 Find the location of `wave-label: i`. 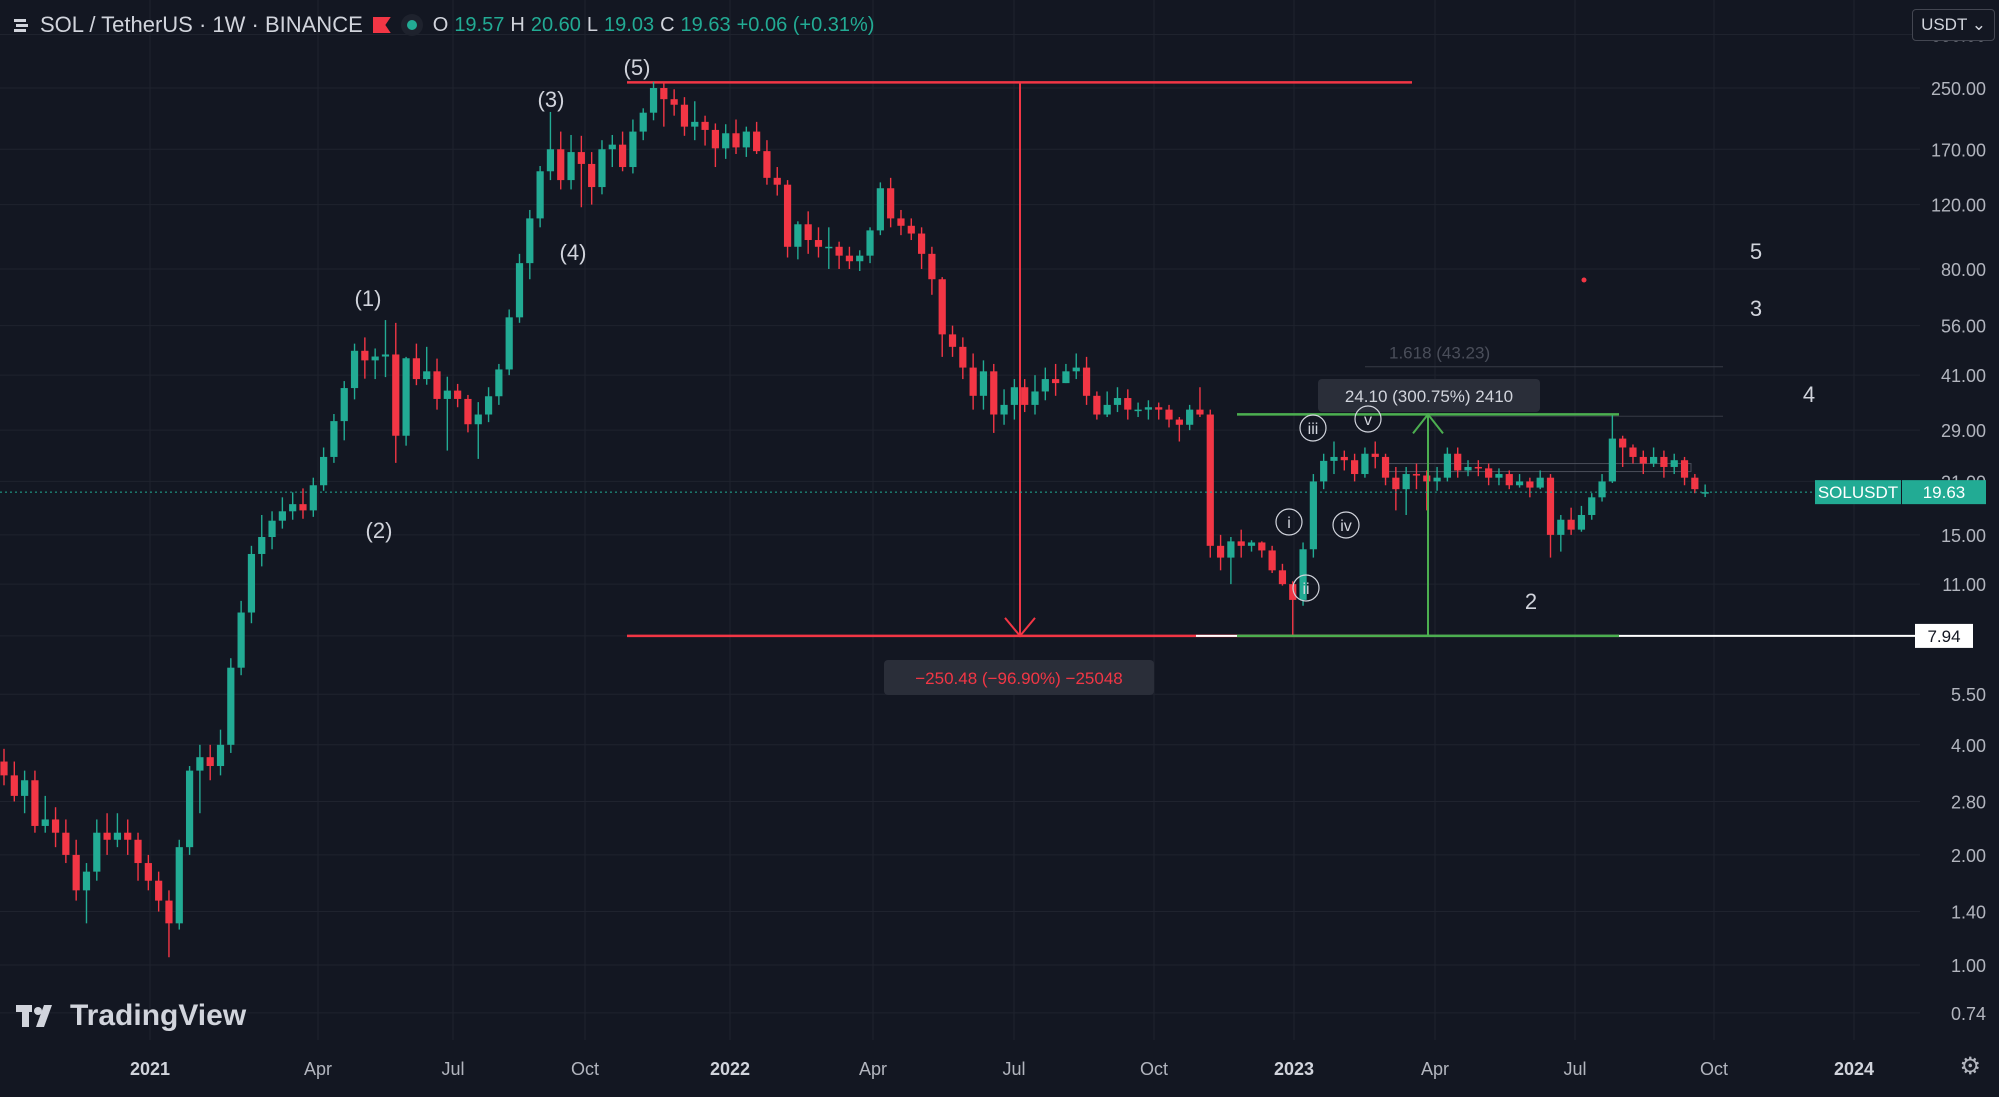

wave-label: i is located at coordinates (1289, 523).